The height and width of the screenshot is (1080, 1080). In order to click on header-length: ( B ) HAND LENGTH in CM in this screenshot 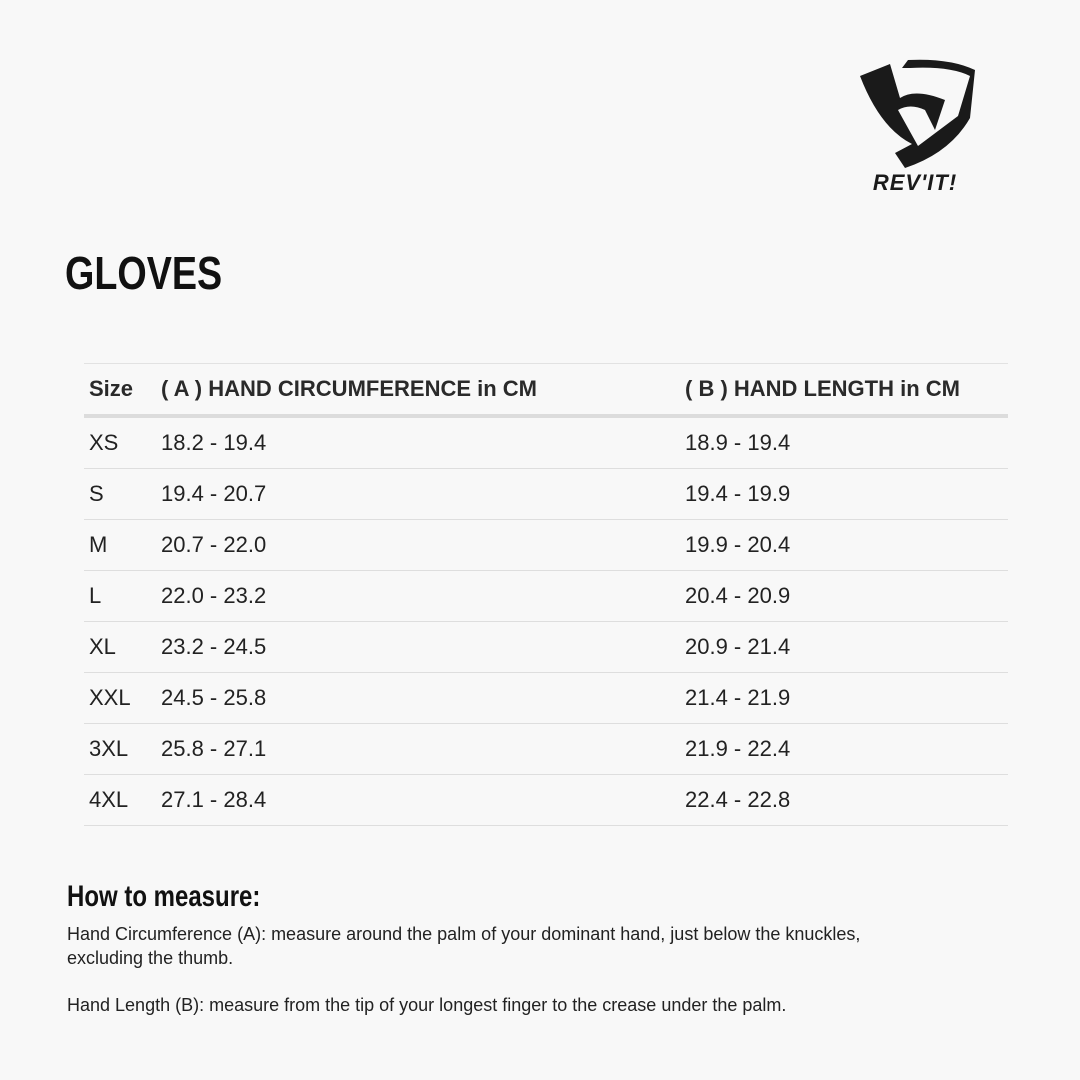, I will do `click(822, 388)`.